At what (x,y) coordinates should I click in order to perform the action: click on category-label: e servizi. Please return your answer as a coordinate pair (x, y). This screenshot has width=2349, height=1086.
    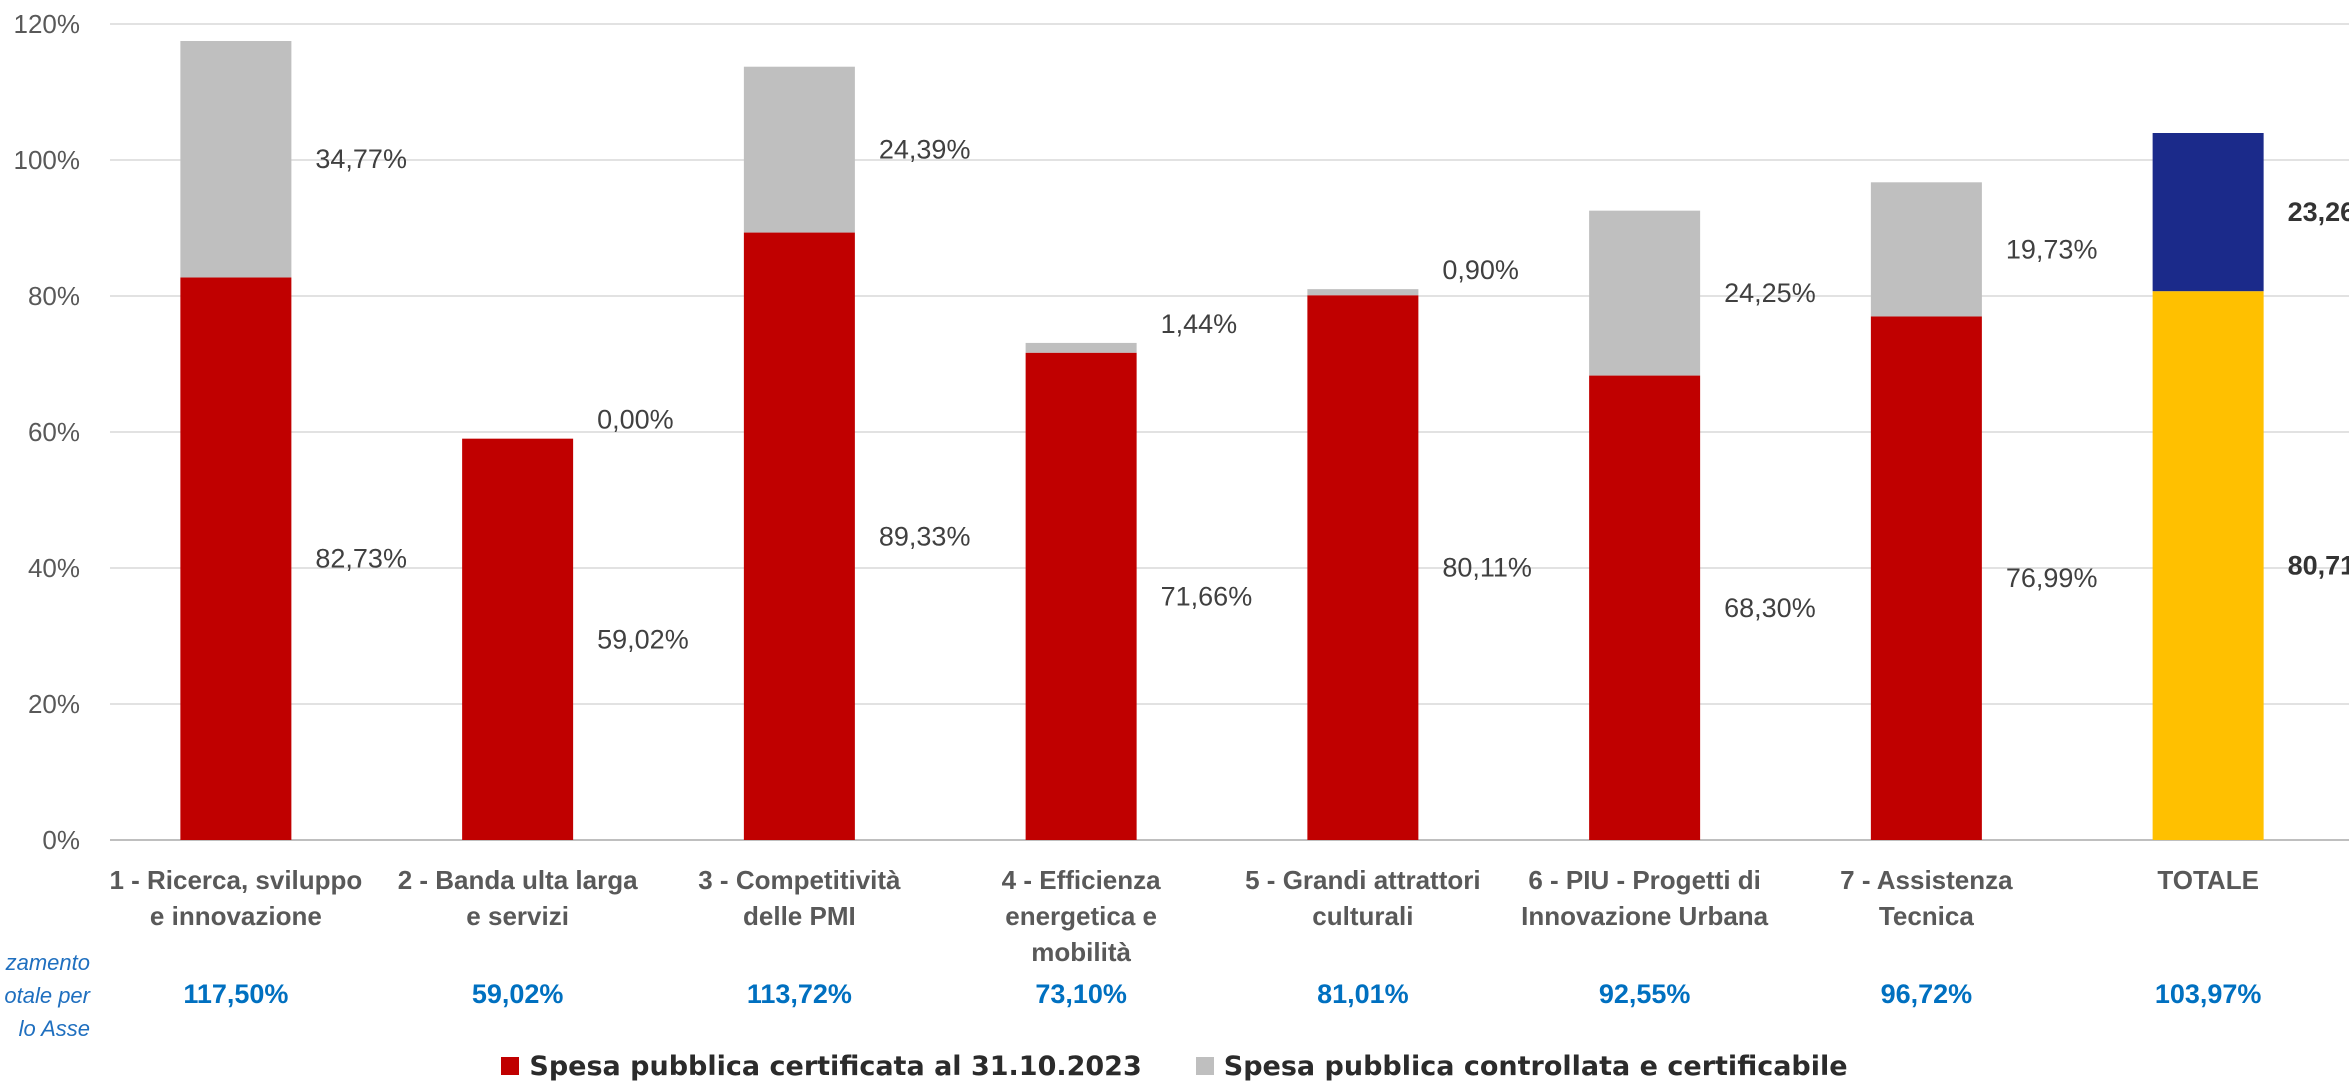
    Looking at the image, I should click on (517, 916).